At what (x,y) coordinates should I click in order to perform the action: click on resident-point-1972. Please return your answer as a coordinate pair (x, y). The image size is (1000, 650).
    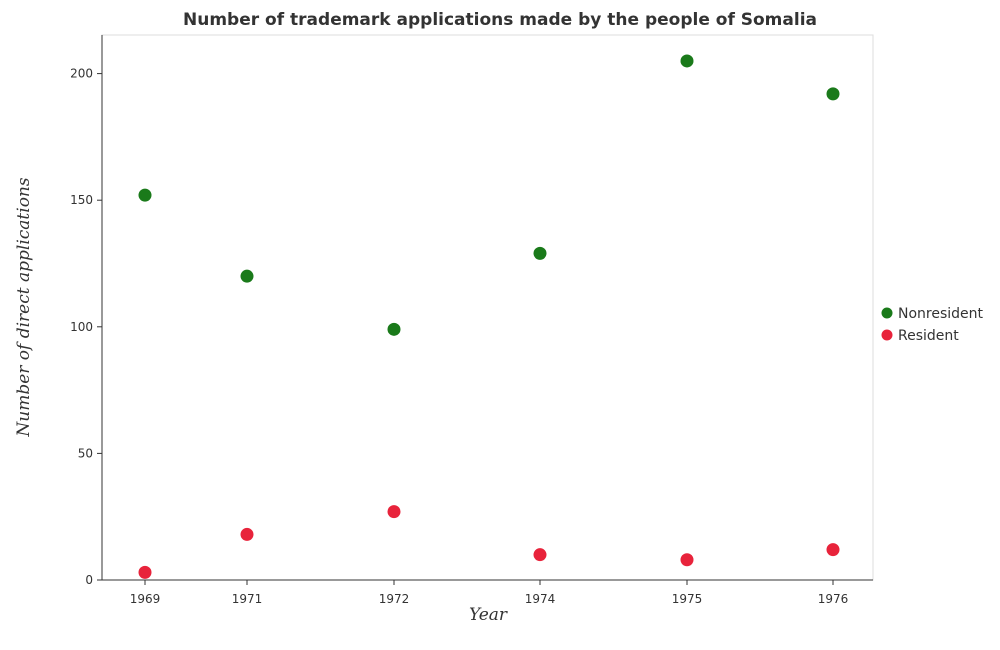
    Looking at the image, I should click on (394, 512).